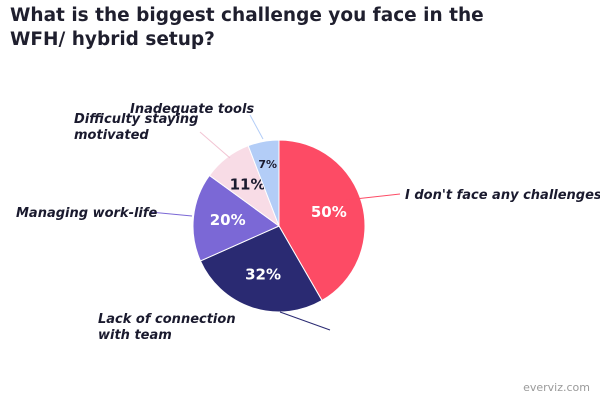  What do you see at coordinates (167, 327) in the screenshot?
I see `category-label-lack-of-connection-with-team: Lack of connection with team` at bounding box center [167, 327].